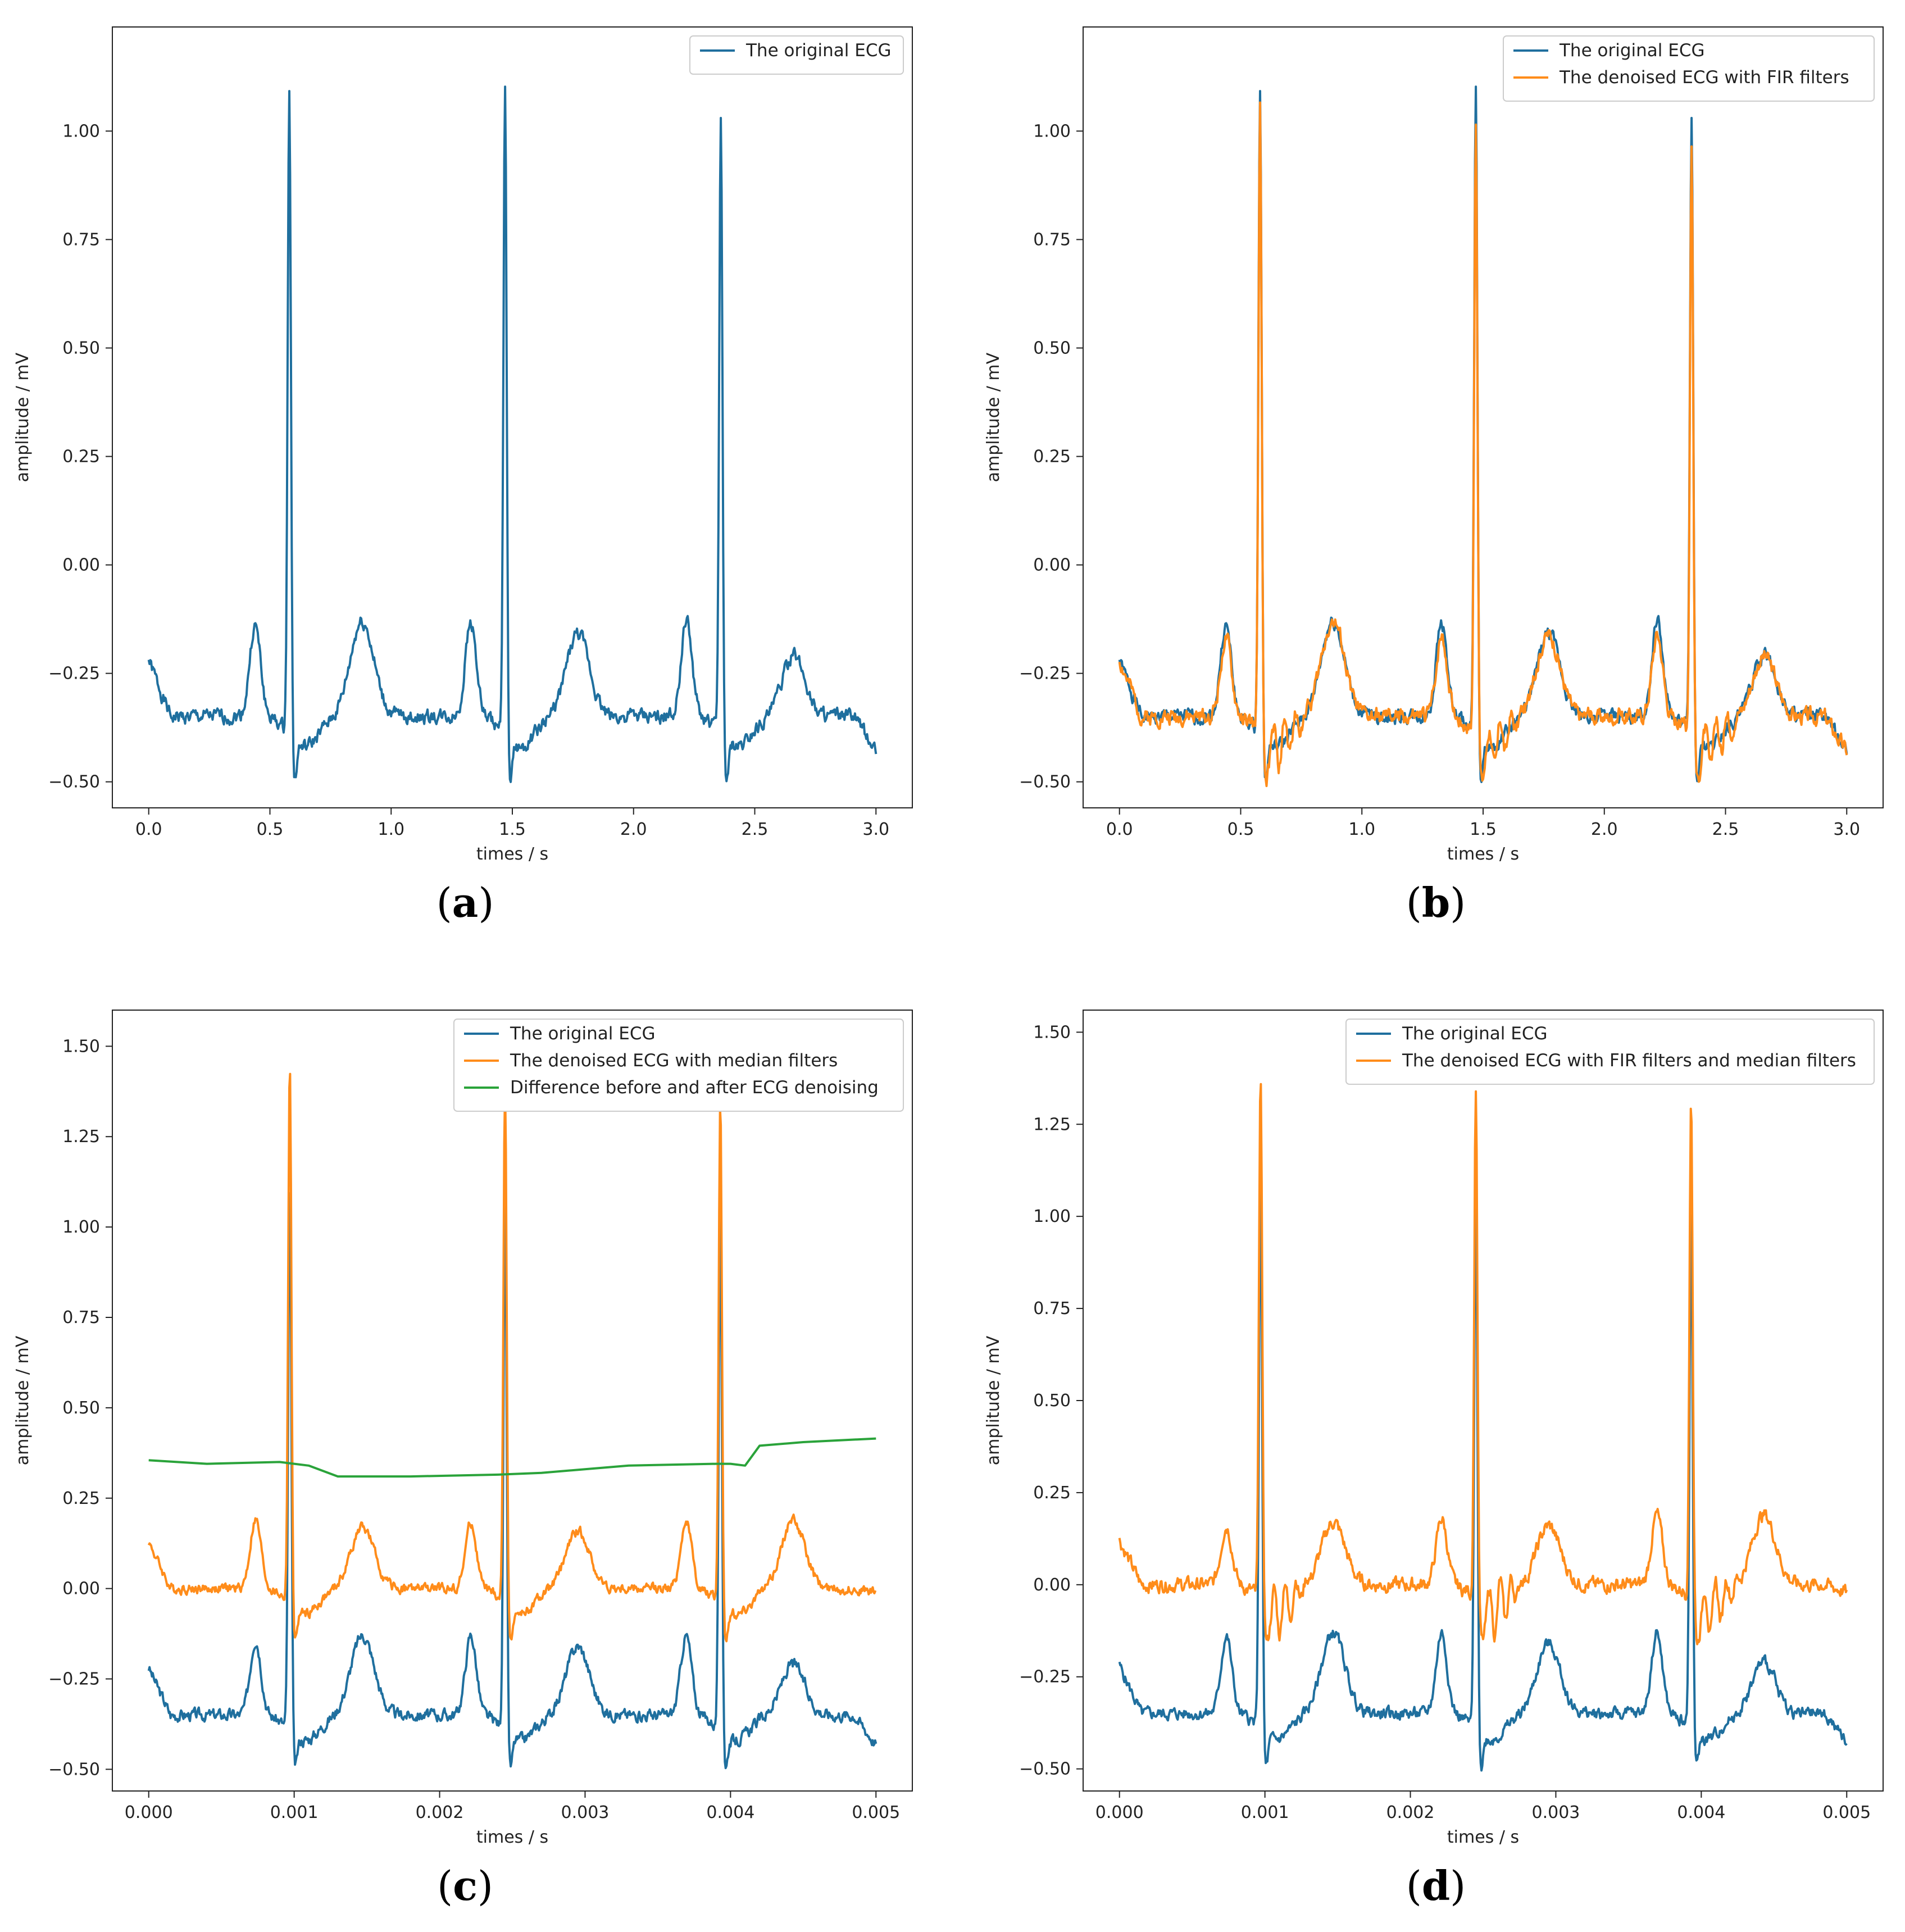 Image resolution: width=1905 pixels, height=1932 pixels. I want to click on legend: The original ECG, so click(797, 55).